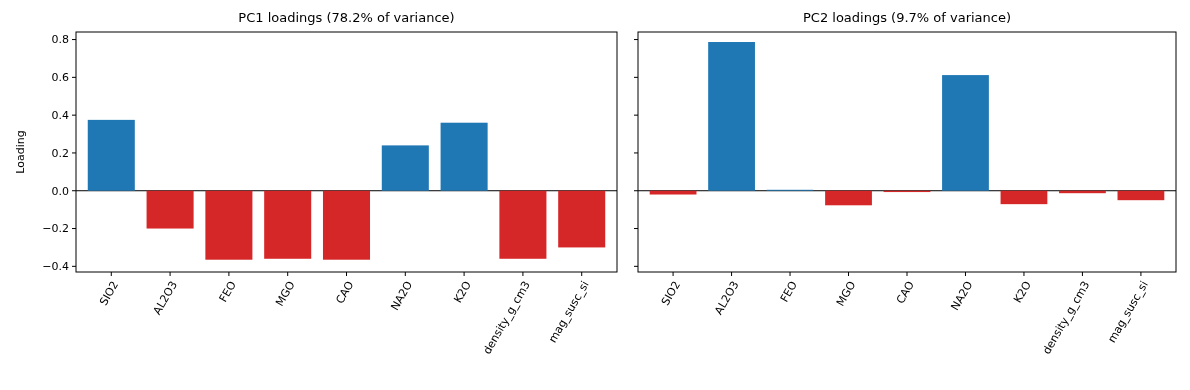 This screenshot has width=1190, height=390. Describe the element at coordinates (60, 78) in the screenshot. I see `y-tick-label: 0.6` at that location.